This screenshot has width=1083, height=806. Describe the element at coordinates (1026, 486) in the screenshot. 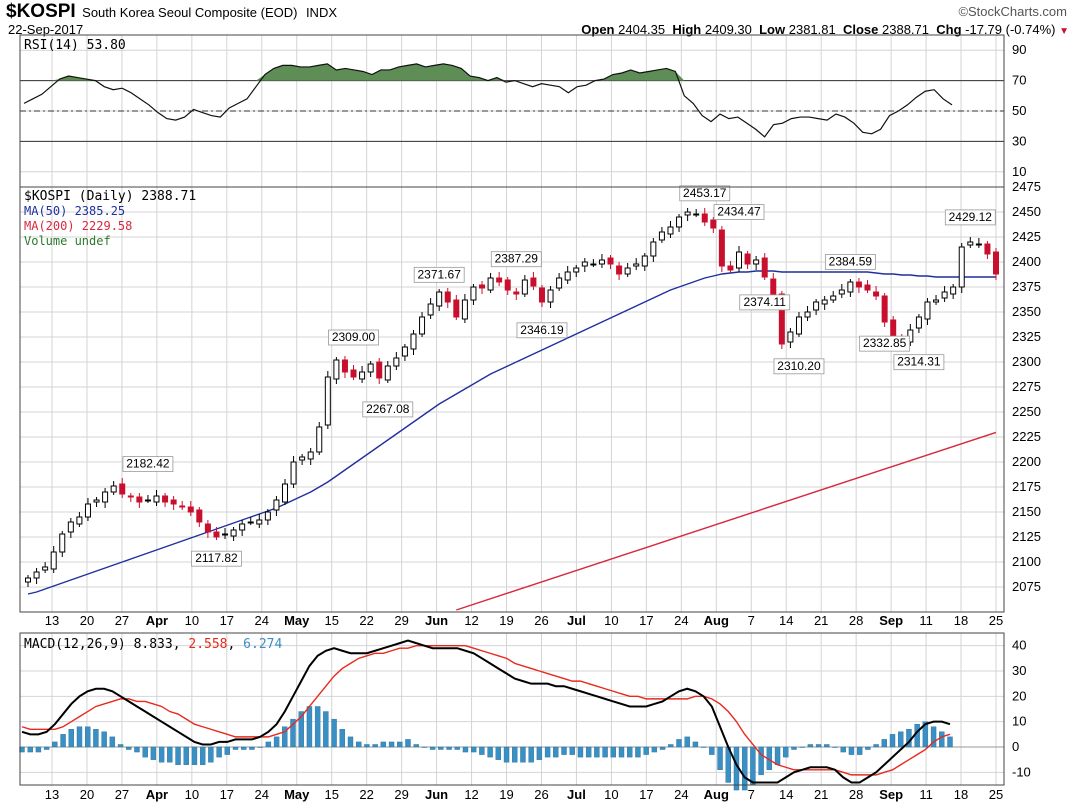

I see `price-y-tick-label: 2175` at that location.